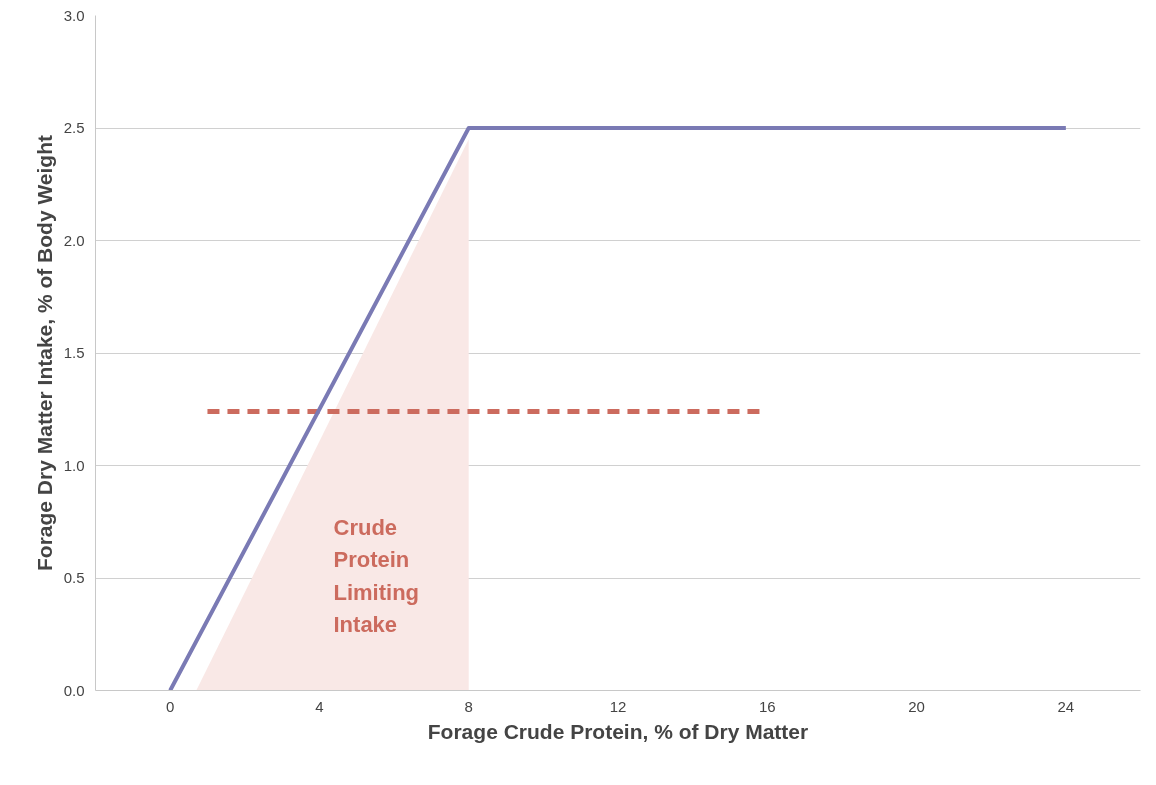 The height and width of the screenshot is (785, 1156). I want to click on y-tick-label: 1.5, so click(74, 352).